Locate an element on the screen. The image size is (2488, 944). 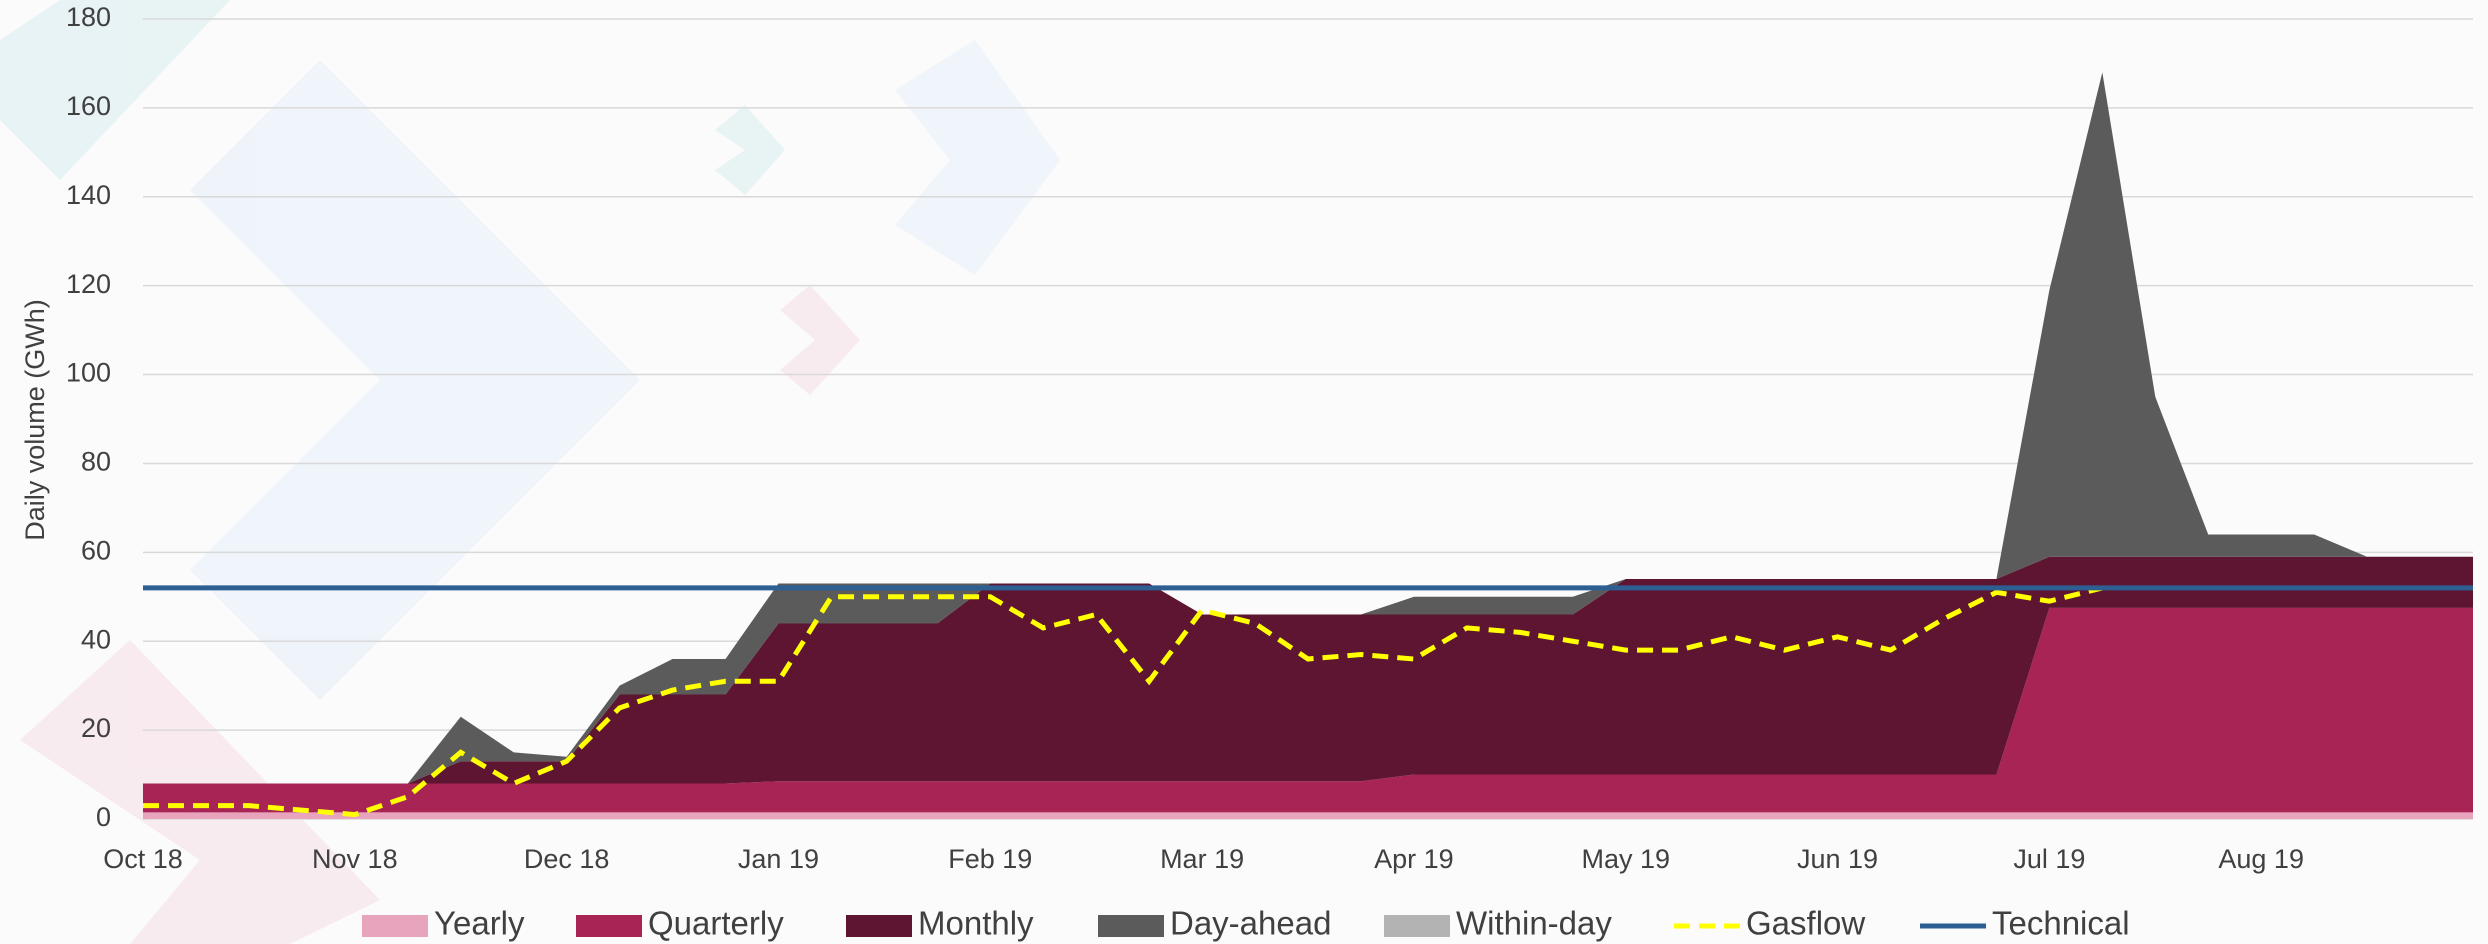
y-tick-label: 140 is located at coordinates (88, 195).